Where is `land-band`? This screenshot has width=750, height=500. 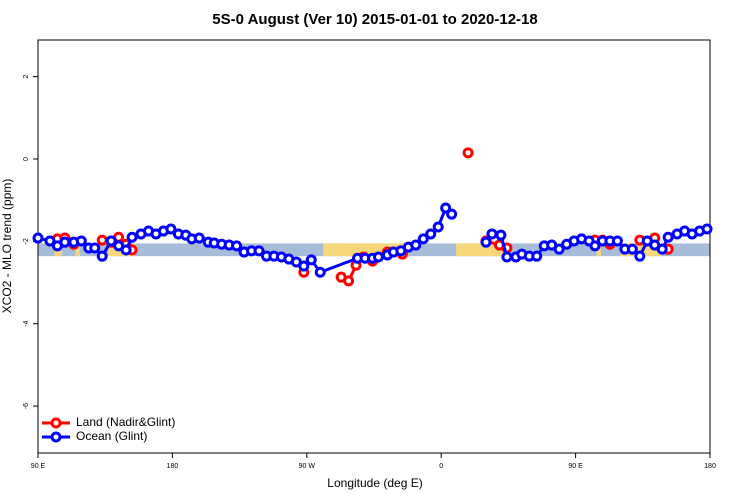
land-band is located at coordinates (77, 250).